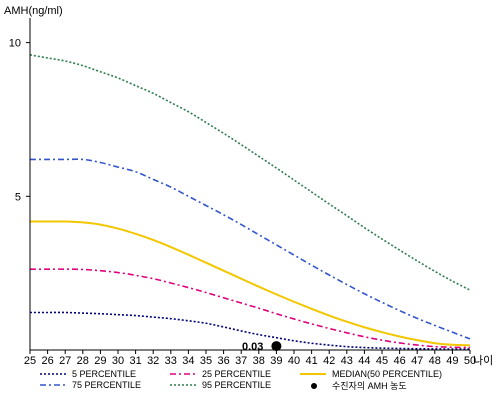 The width and height of the screenshot is (500, 400). What do you see at coordinates (250, 330) in the screenshot?
I see `series-line-5-percentile` at bounding box center [250, 330].